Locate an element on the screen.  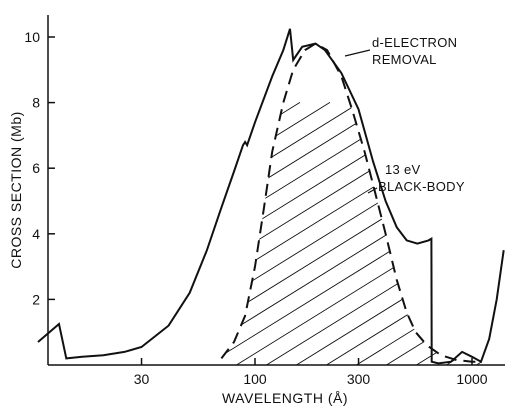
annotation-black-body-pointer is located at coordinates (372, 190).